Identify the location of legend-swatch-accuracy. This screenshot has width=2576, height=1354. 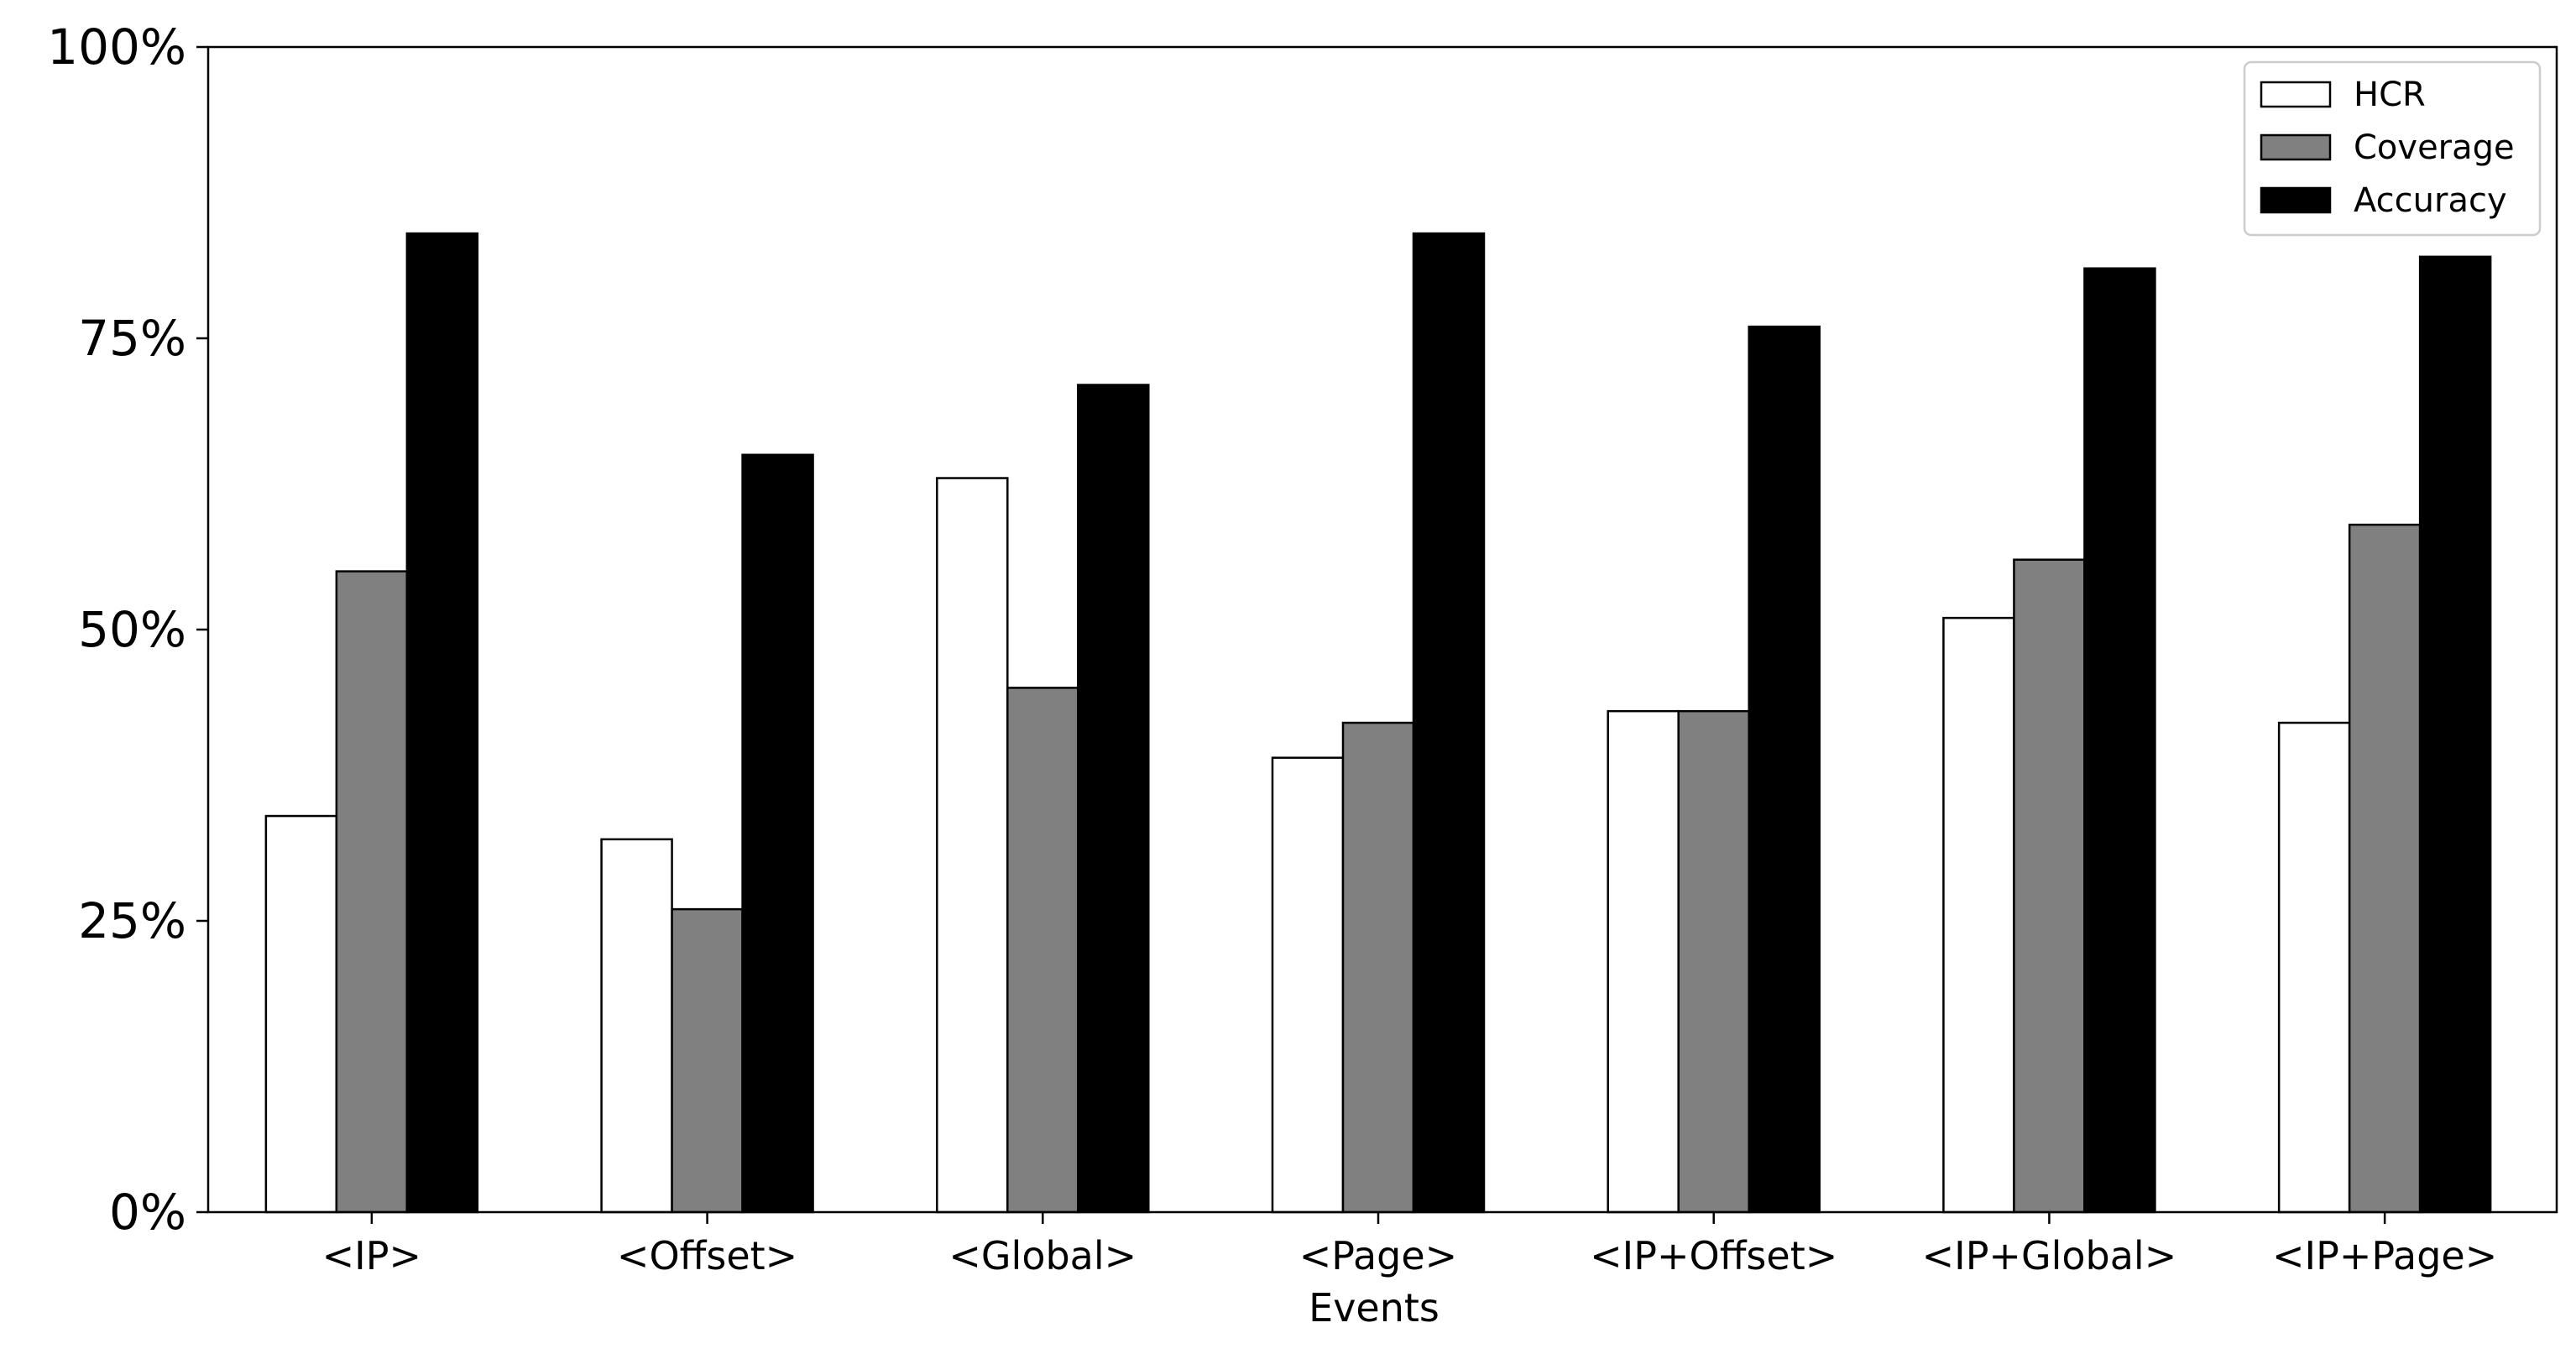
(2296, 200).